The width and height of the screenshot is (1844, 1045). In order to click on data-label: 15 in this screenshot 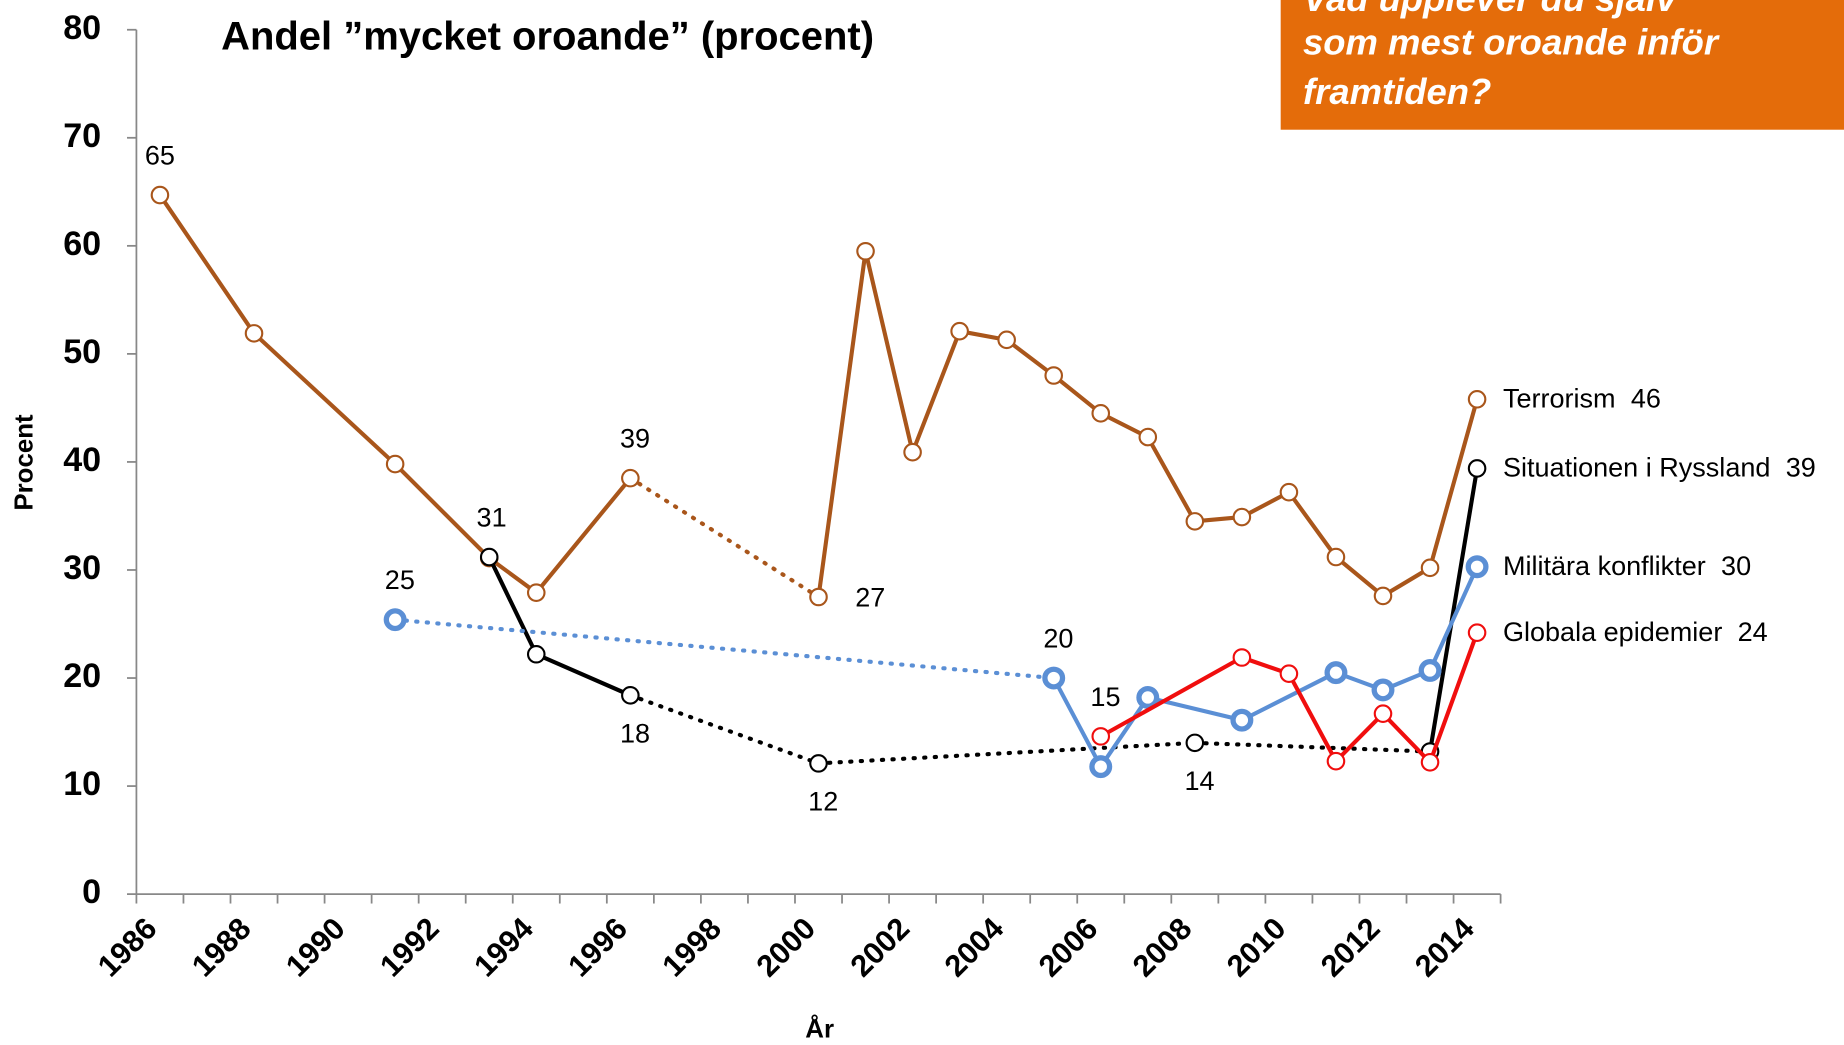, I will do `click(1105, 697)`.